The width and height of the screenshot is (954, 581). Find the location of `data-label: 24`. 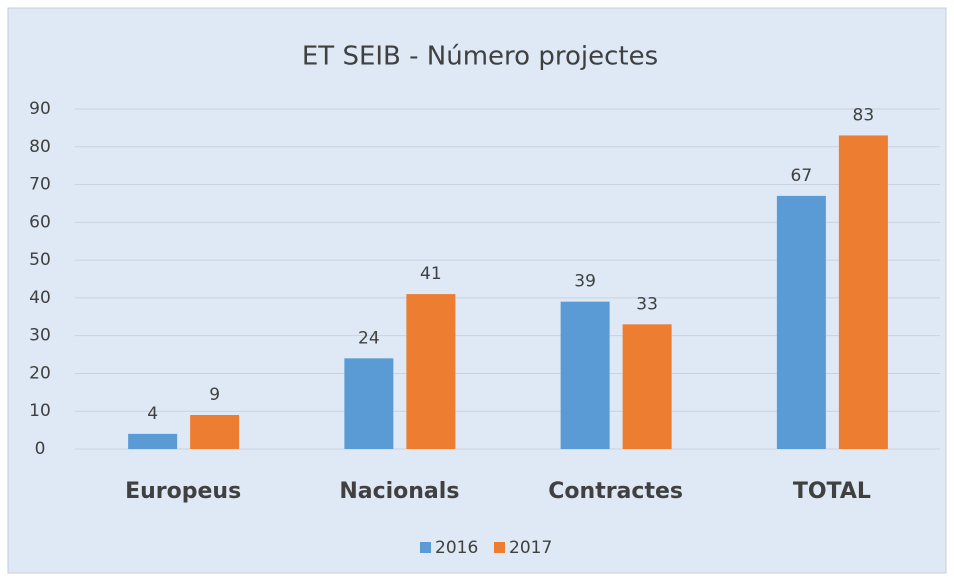

data-label: 24 is located at coordinates (369, 338).